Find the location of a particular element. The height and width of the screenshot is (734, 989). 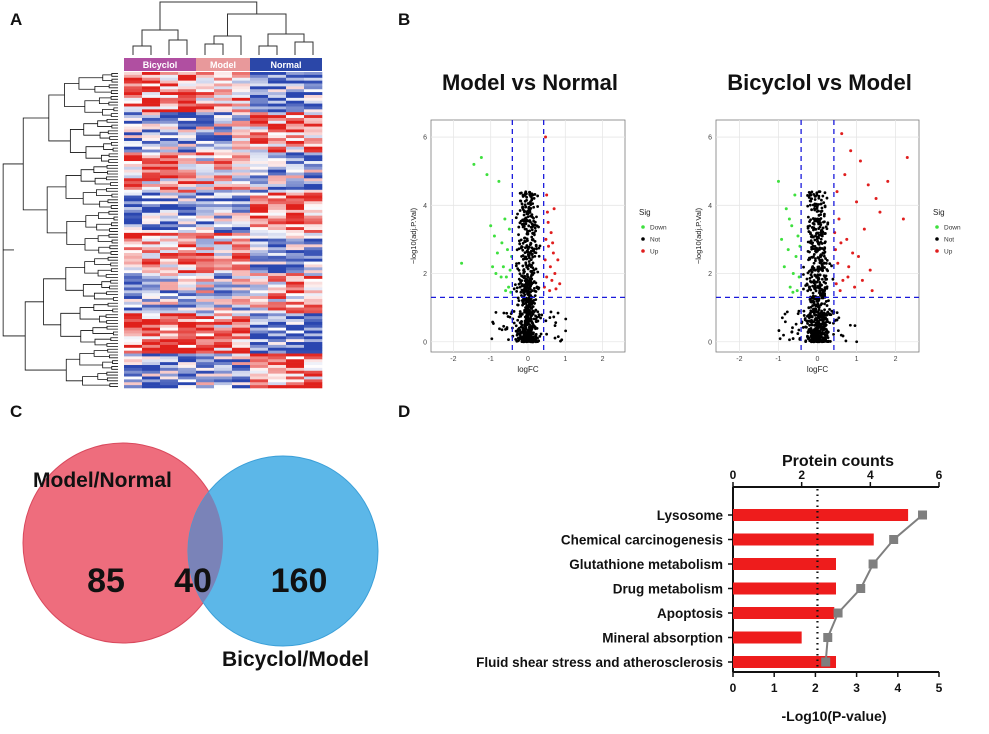

pvalue-marker is located at coordinates (838, 613).